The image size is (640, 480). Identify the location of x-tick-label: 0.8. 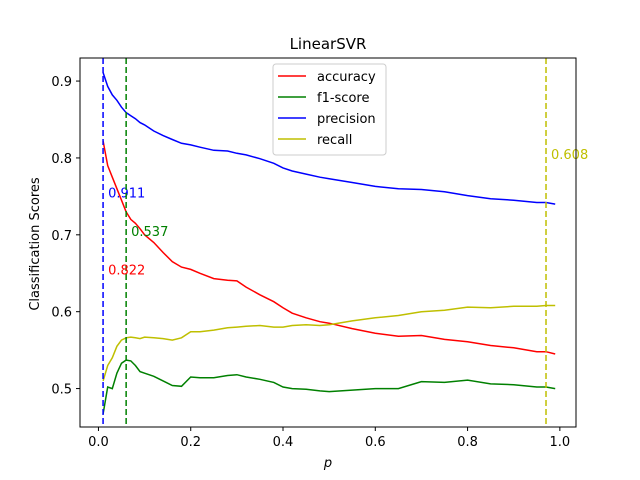
(467, 442).